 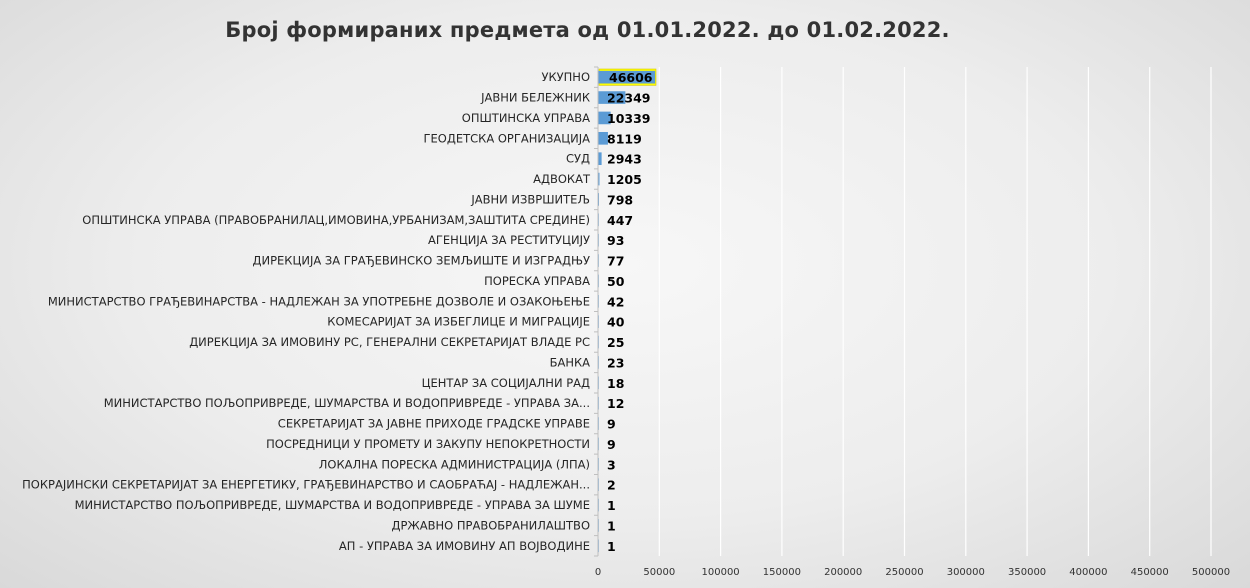 I want to click on data-label: 25, so click(x=615, y=342).